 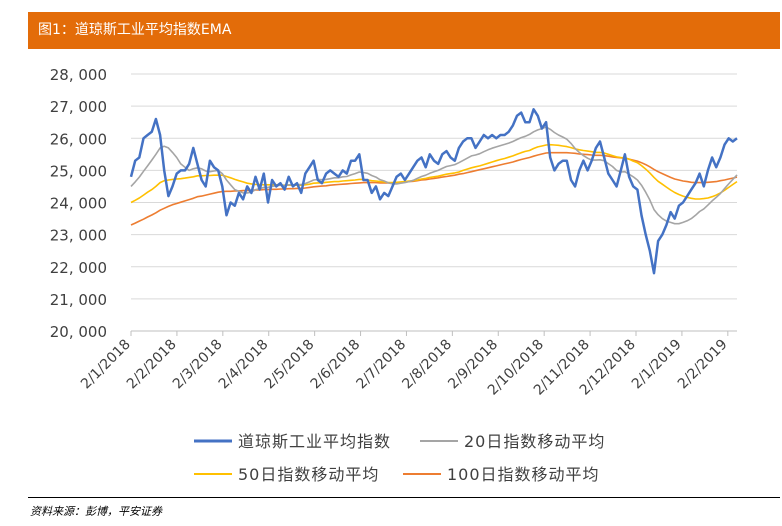 What do you see at coordinates (78, 107) in the screenshot?
I see `y-tick-label: 27, 000` at bounding box center [78, 107].